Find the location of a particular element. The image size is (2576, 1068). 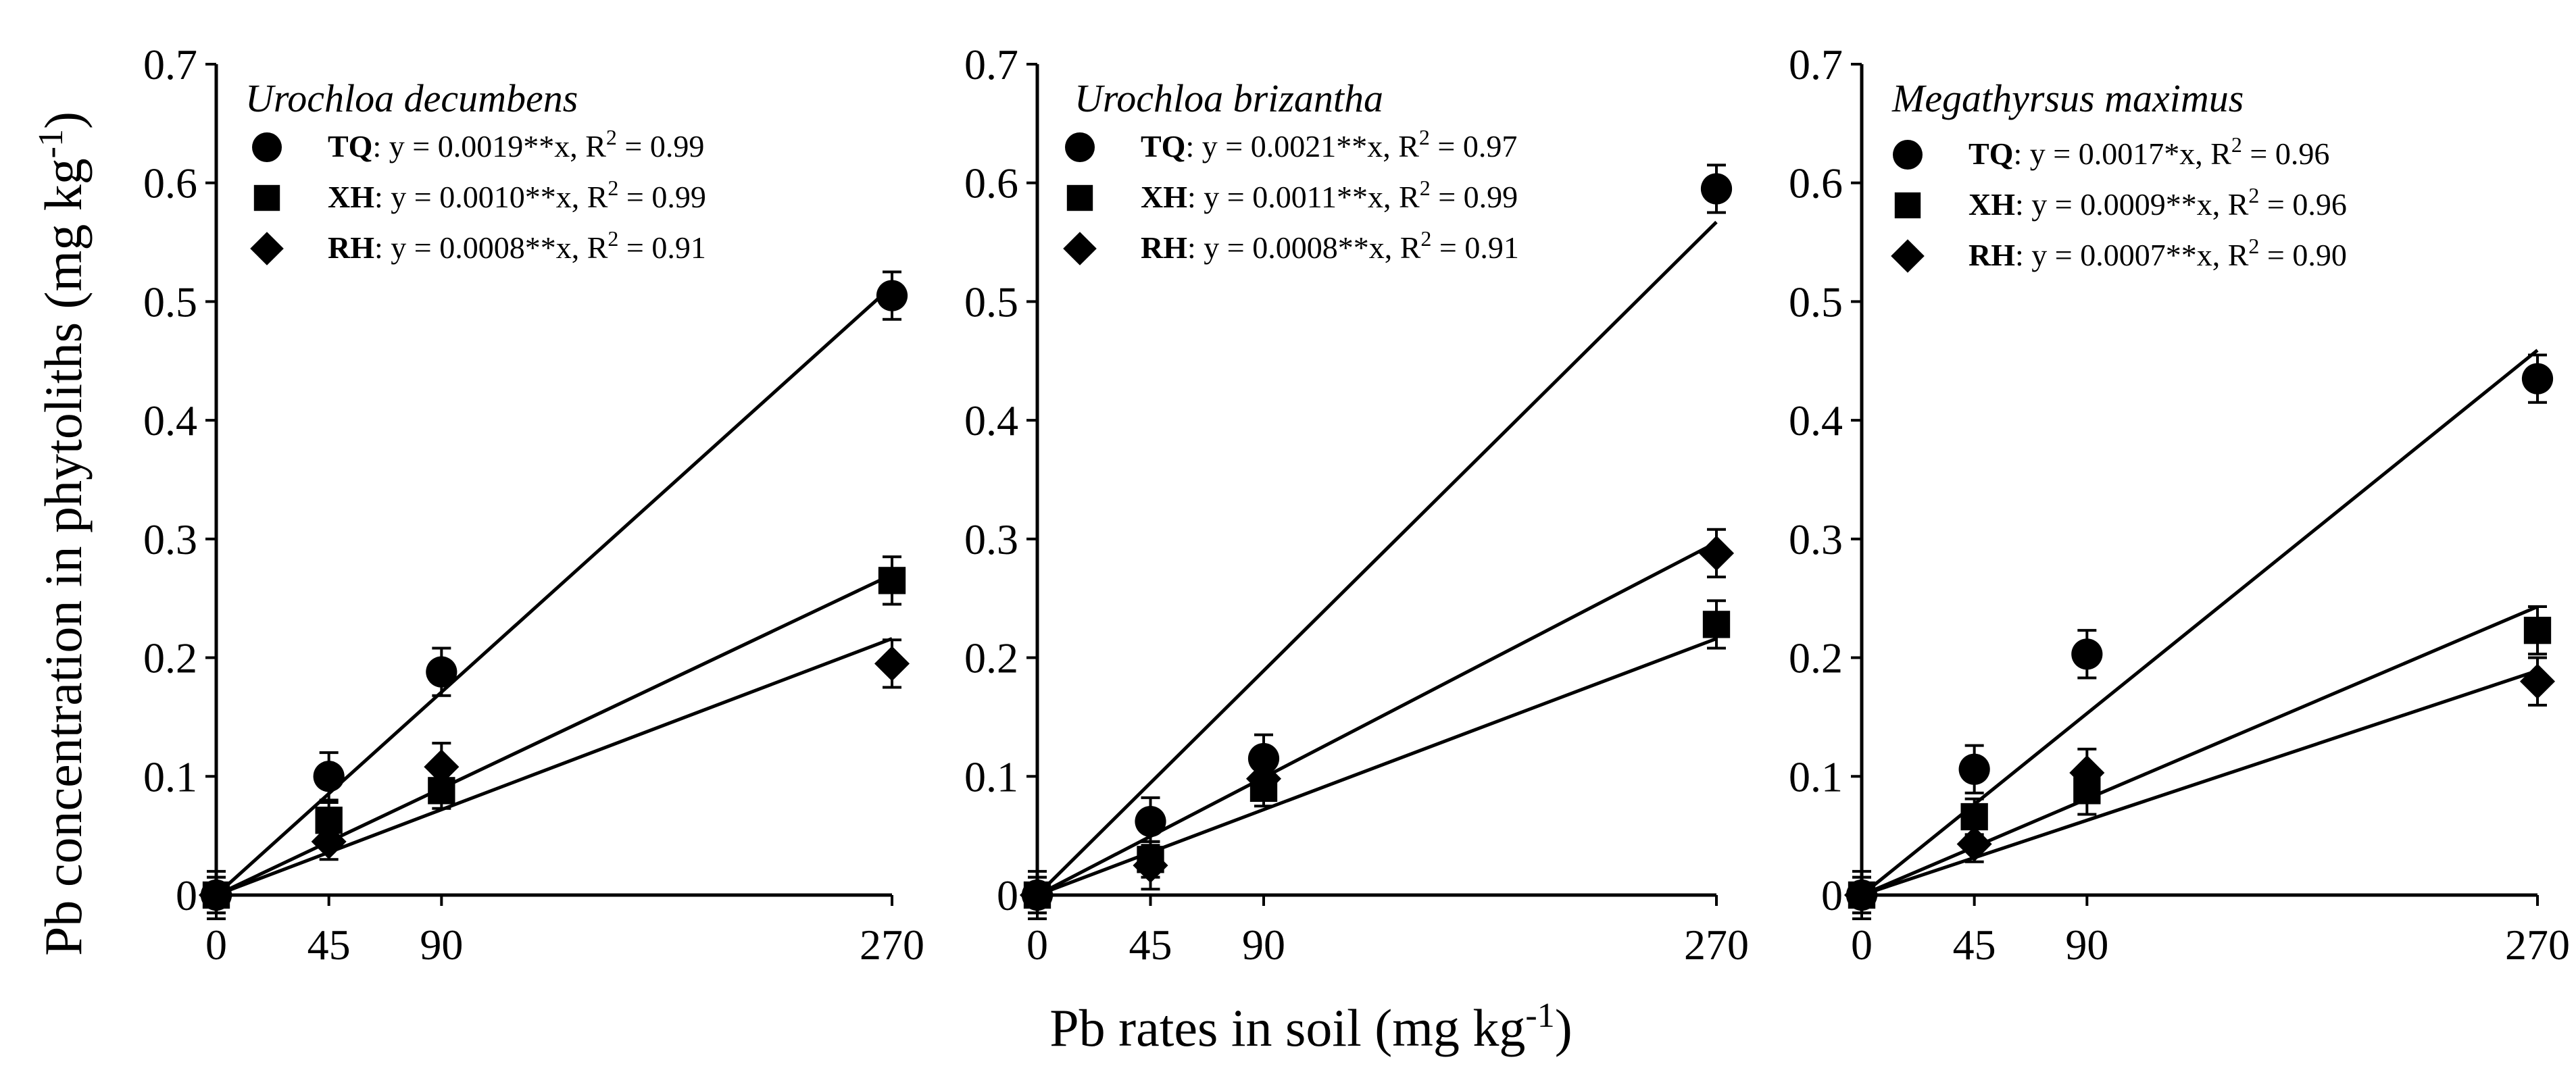

legend-key: RH is located at coordinates (1164, 247).